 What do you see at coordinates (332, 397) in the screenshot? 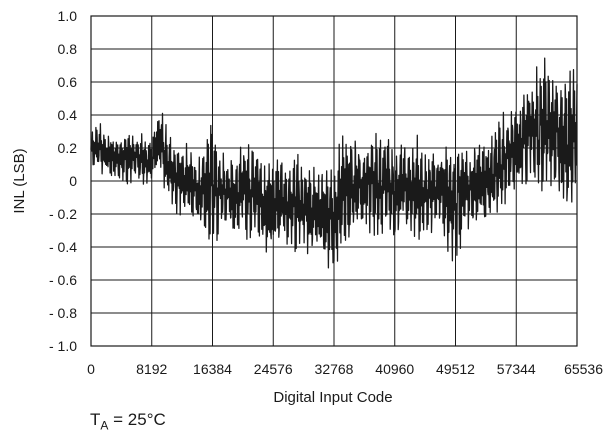
I see `x-axis-title: Digital Input Code` at bounding box center [332, 397].